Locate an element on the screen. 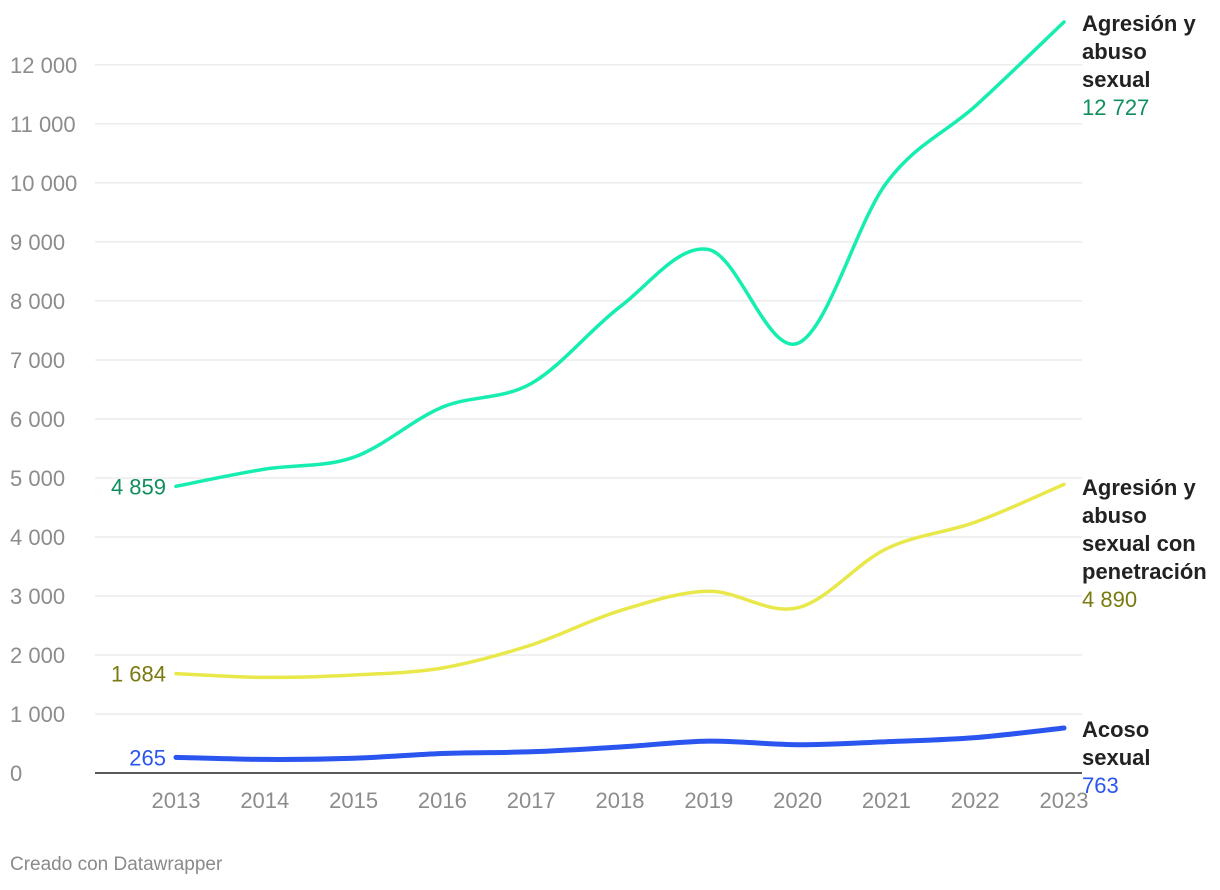 Image resolution: width=1220 pixels, height=890 pixels. end-value-label-agresion-penetracion: 4 890 is located at coordinates (1109, 599).